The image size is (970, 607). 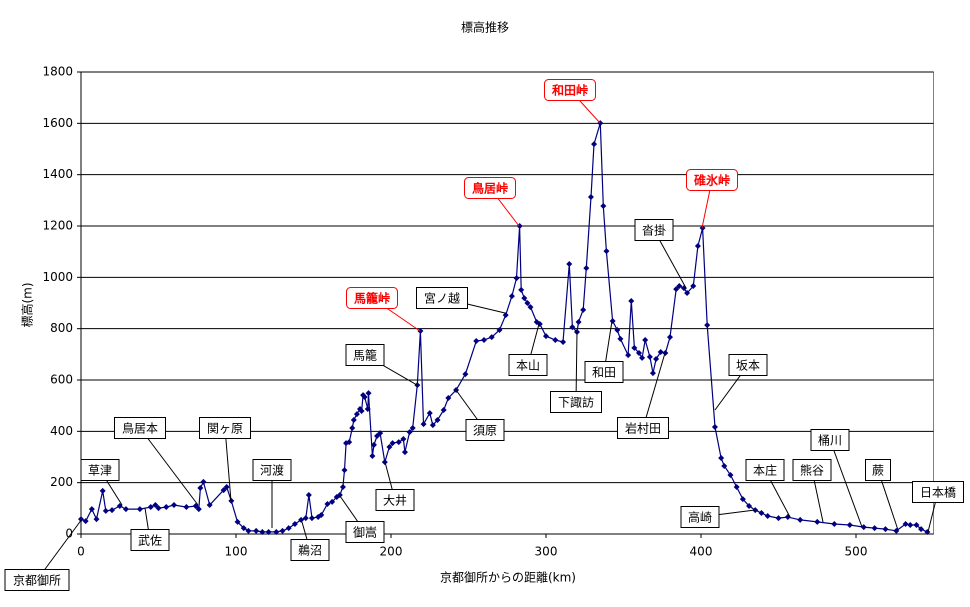 I want to click on callout-text: 和田峠, so click(x=569, y=90).